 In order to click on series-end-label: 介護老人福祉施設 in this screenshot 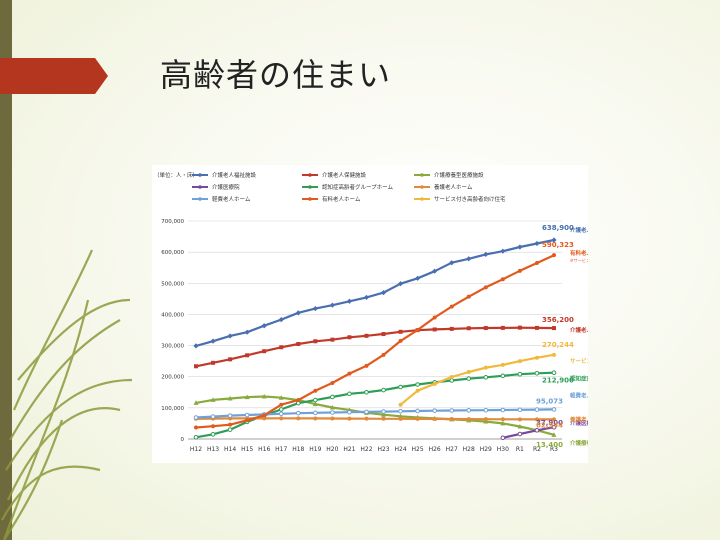, I will do `click(578, 230)`.